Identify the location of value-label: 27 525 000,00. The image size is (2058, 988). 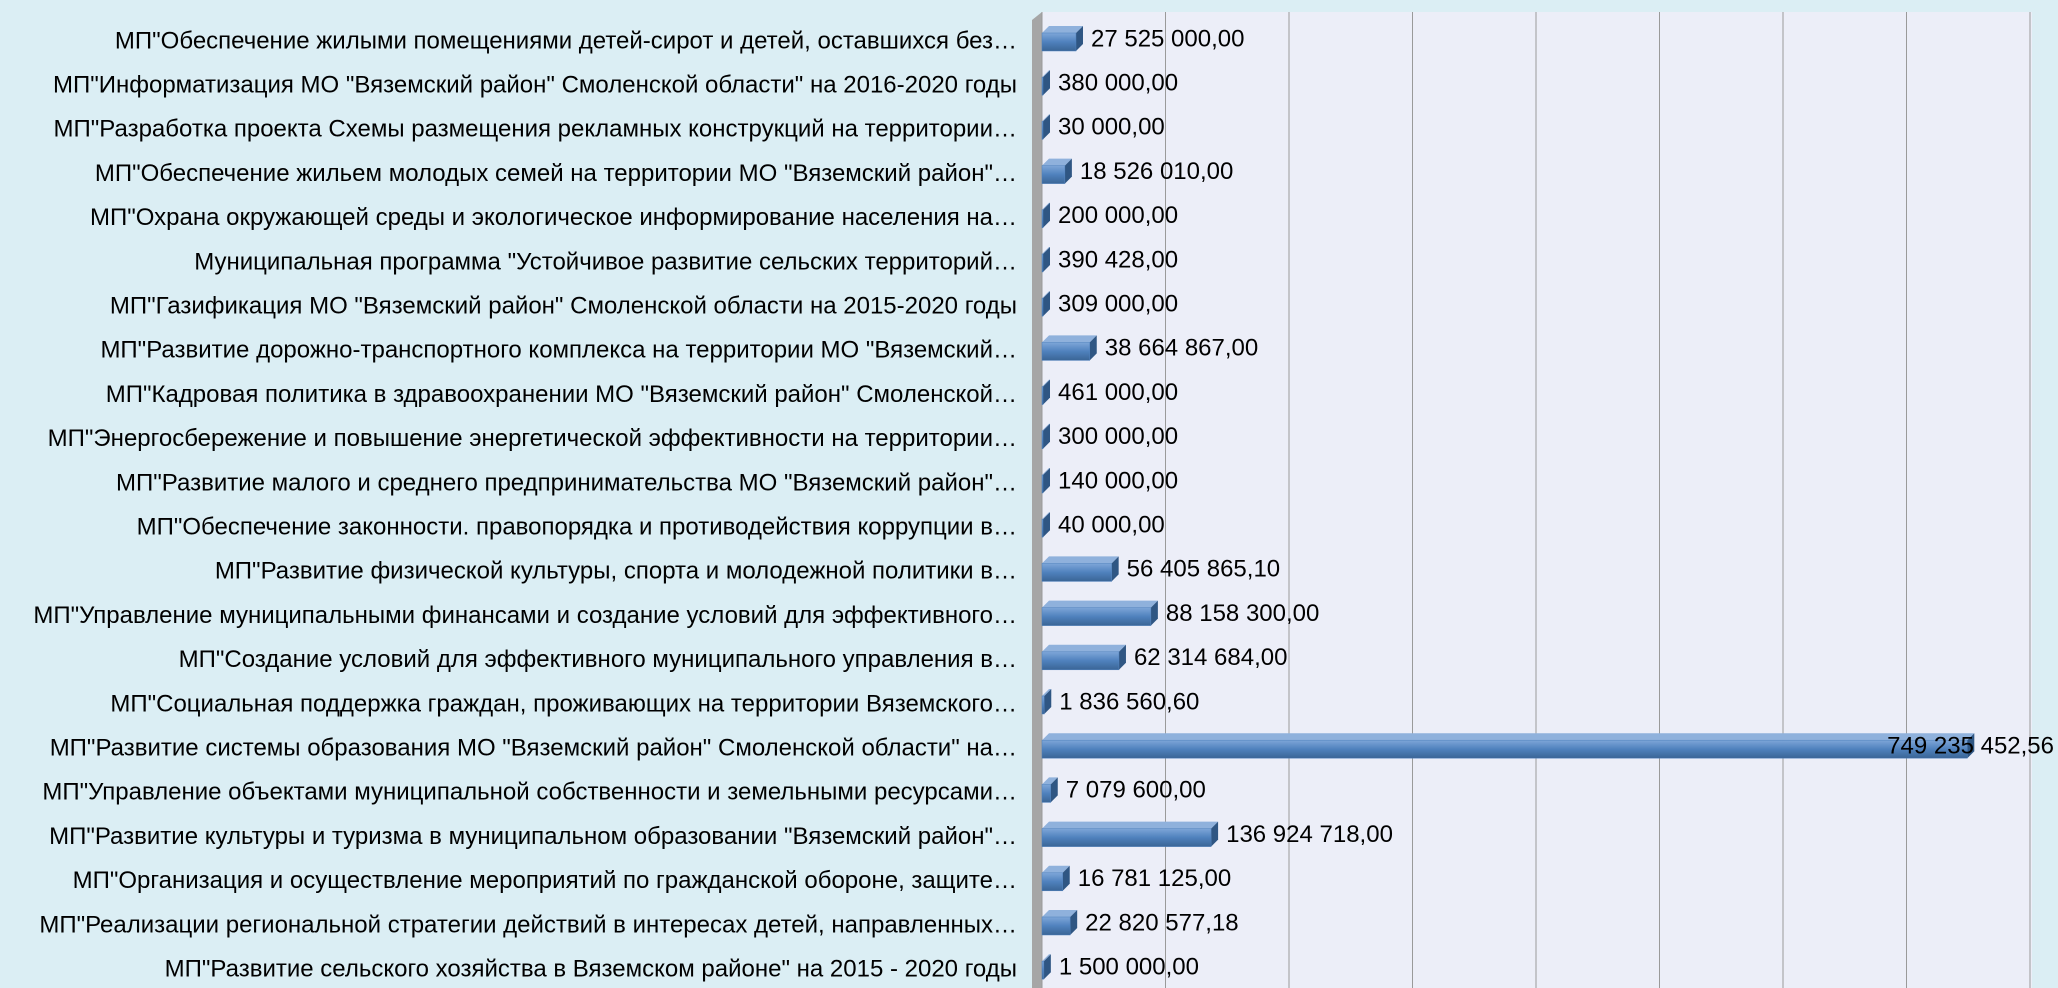
(1167, 38).